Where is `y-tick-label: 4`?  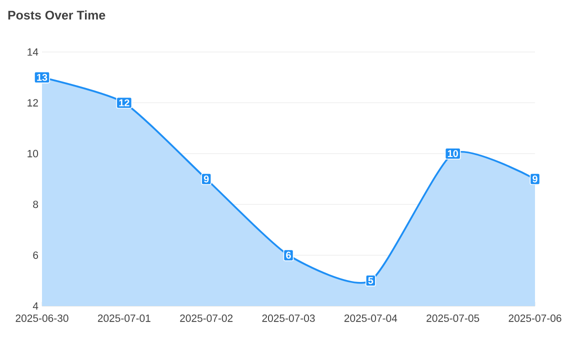 y-tick-label: 4 is located at coordinates (35, 306).